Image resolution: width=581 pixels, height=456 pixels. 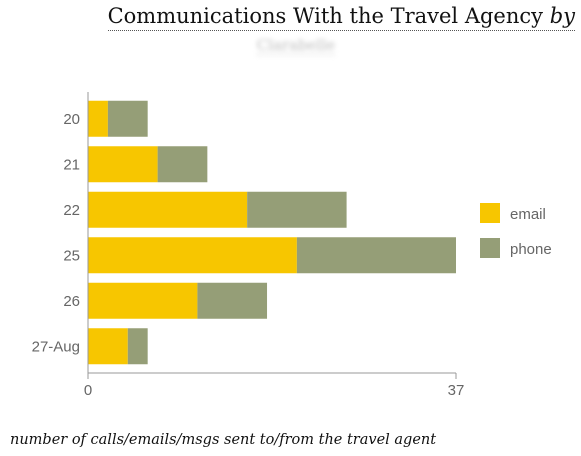 What do you see at coordinates (528, 214) in the screenshot?
I see `legend-label-email: email` at bounding box center [528, 214].